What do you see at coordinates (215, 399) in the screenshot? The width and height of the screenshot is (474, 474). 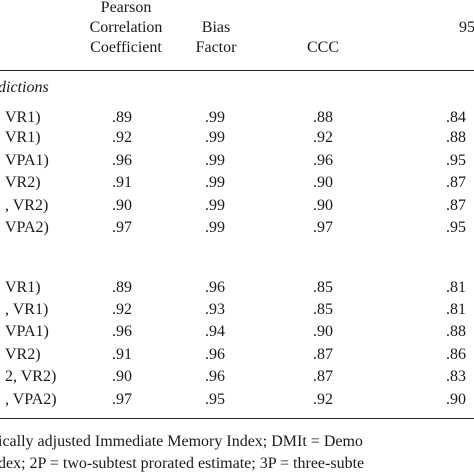 I see `bias-cell: .95` at bounding box center [215, 399].